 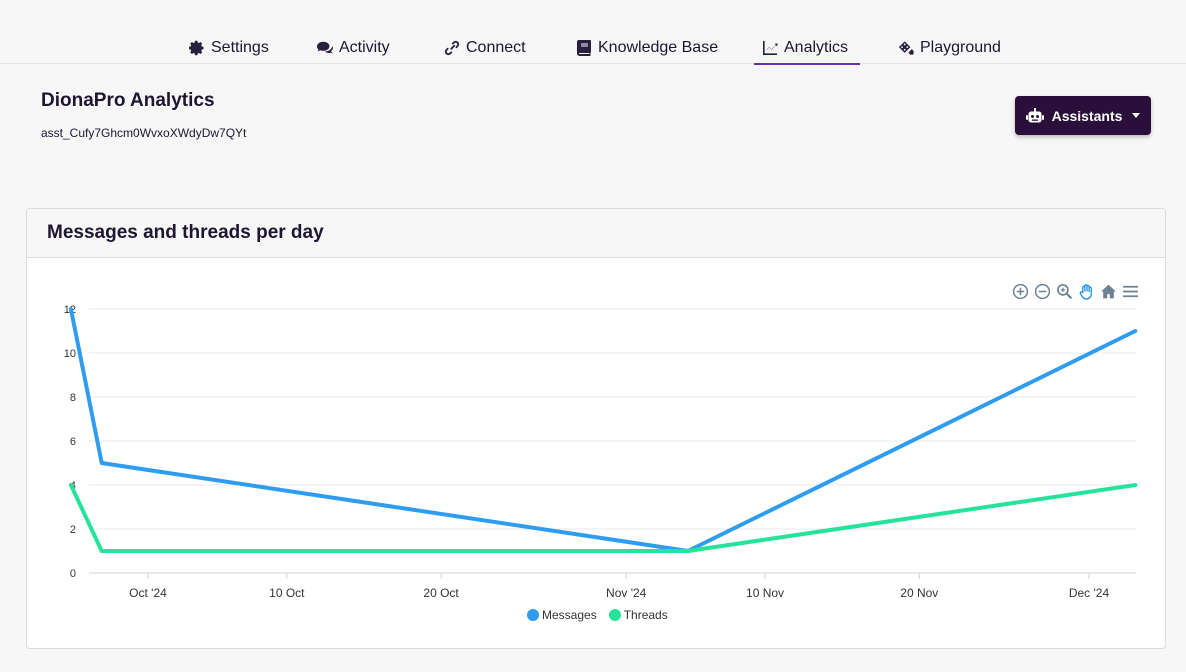 I want to click on dice-icon, so click(x=906, y=47).